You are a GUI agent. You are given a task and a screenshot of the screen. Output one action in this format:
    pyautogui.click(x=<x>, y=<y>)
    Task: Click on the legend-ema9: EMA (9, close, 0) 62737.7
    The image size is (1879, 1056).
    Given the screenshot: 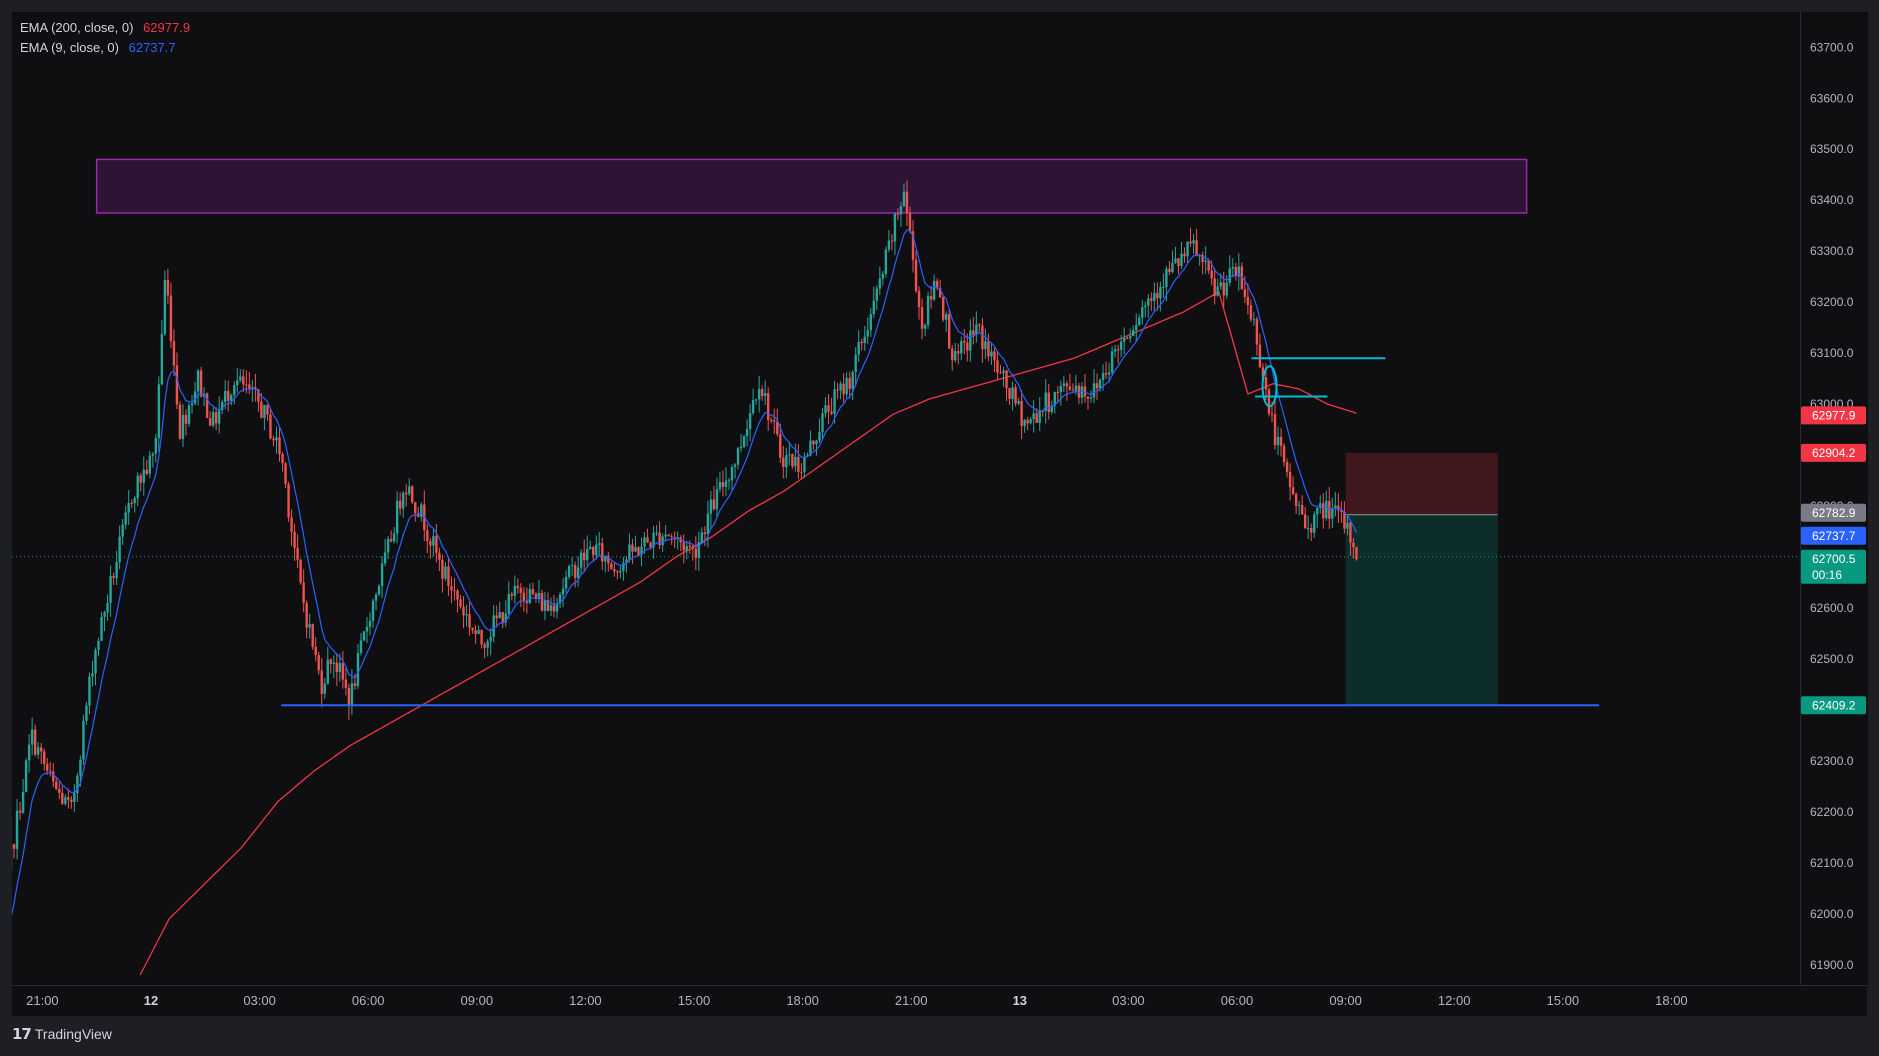 What is the action you would take?
    pyautogui.click(x=98, y=47)
    